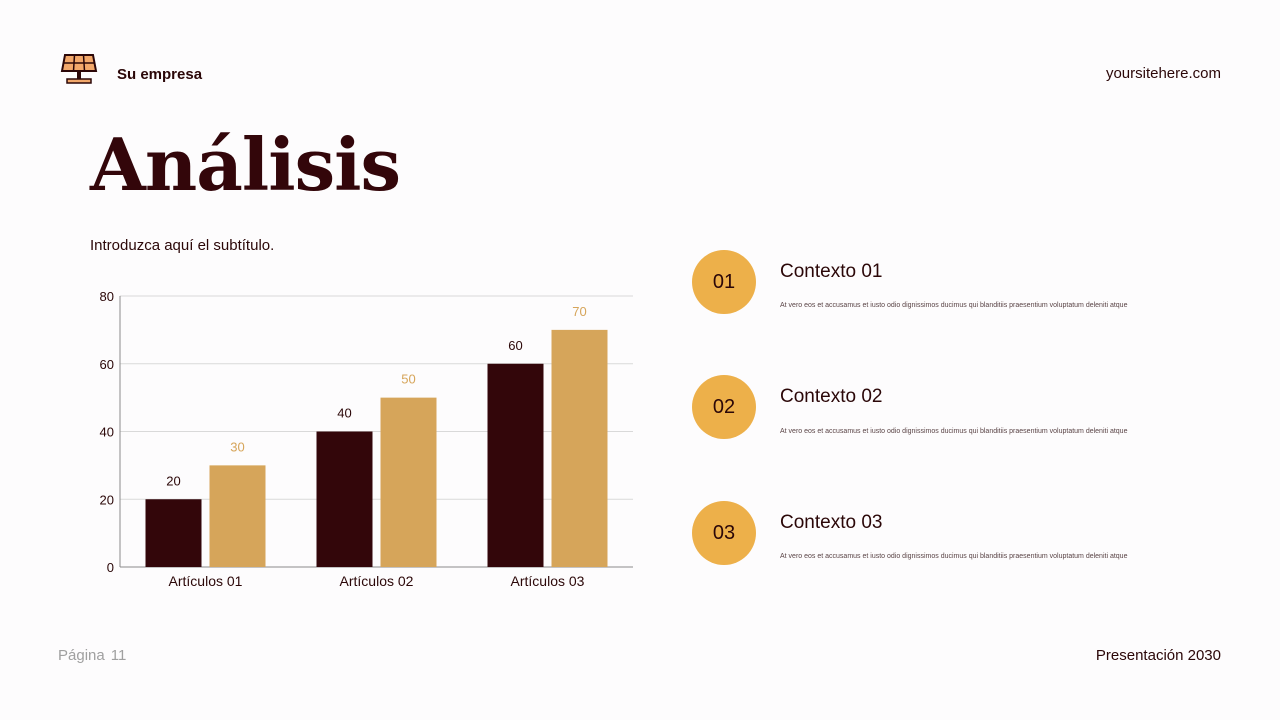  Describe the element at coordinates (408, 379) in the screenshot. I see `data-label: 50` at that location.